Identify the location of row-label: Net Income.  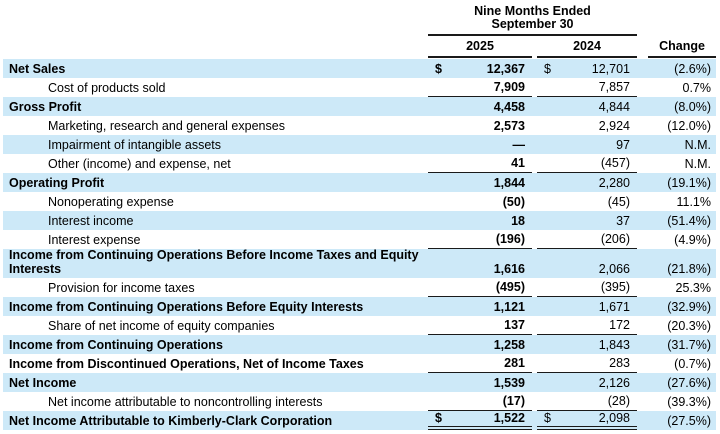
(43, 382).